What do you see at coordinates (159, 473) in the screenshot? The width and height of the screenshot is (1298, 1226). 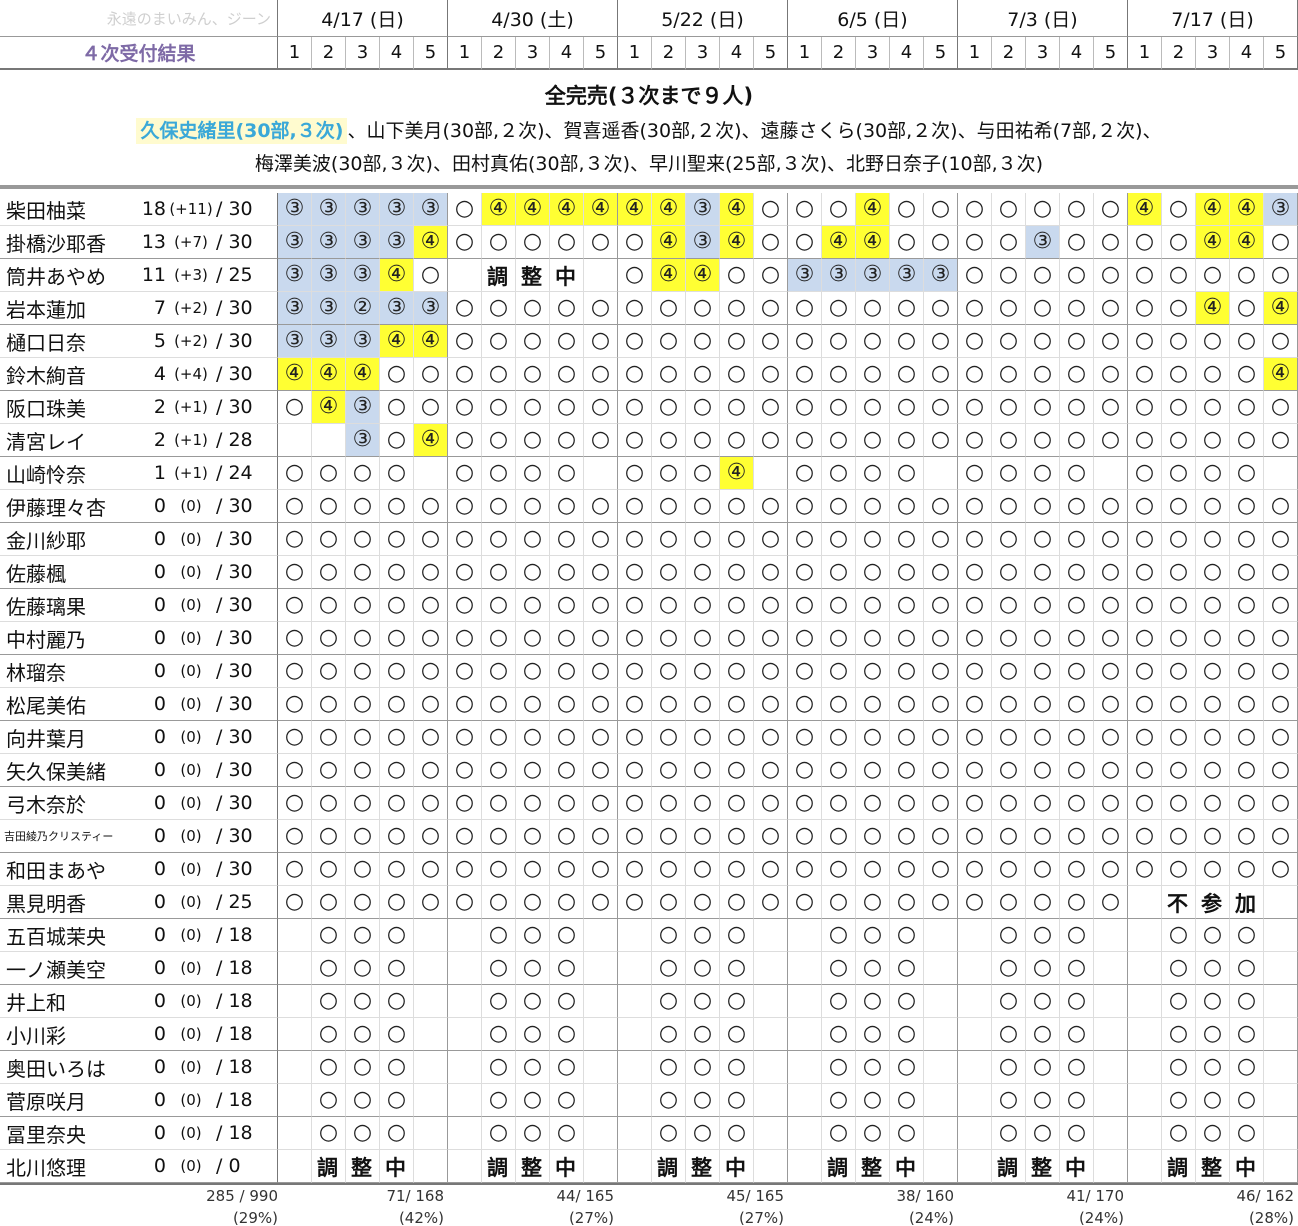 I see `sold-count: 1` at bounding box center [159, 473].